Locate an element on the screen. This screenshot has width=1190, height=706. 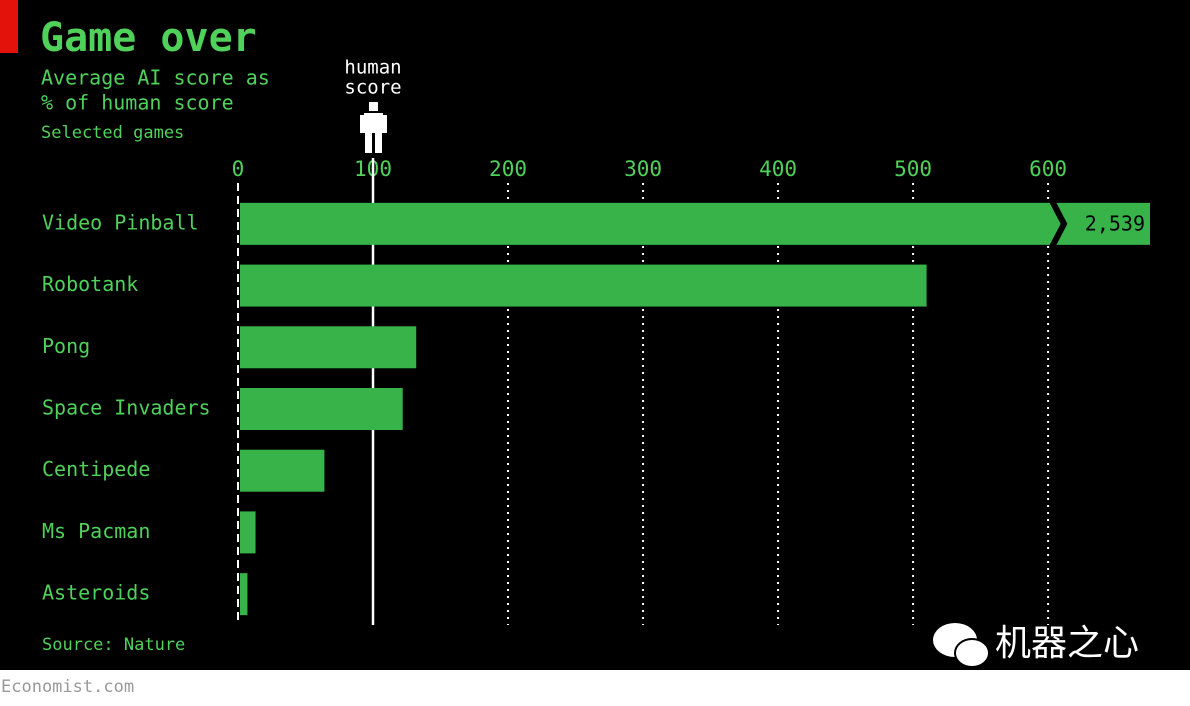
x-tick-label: 600 is located at coordinates (1048, 169).